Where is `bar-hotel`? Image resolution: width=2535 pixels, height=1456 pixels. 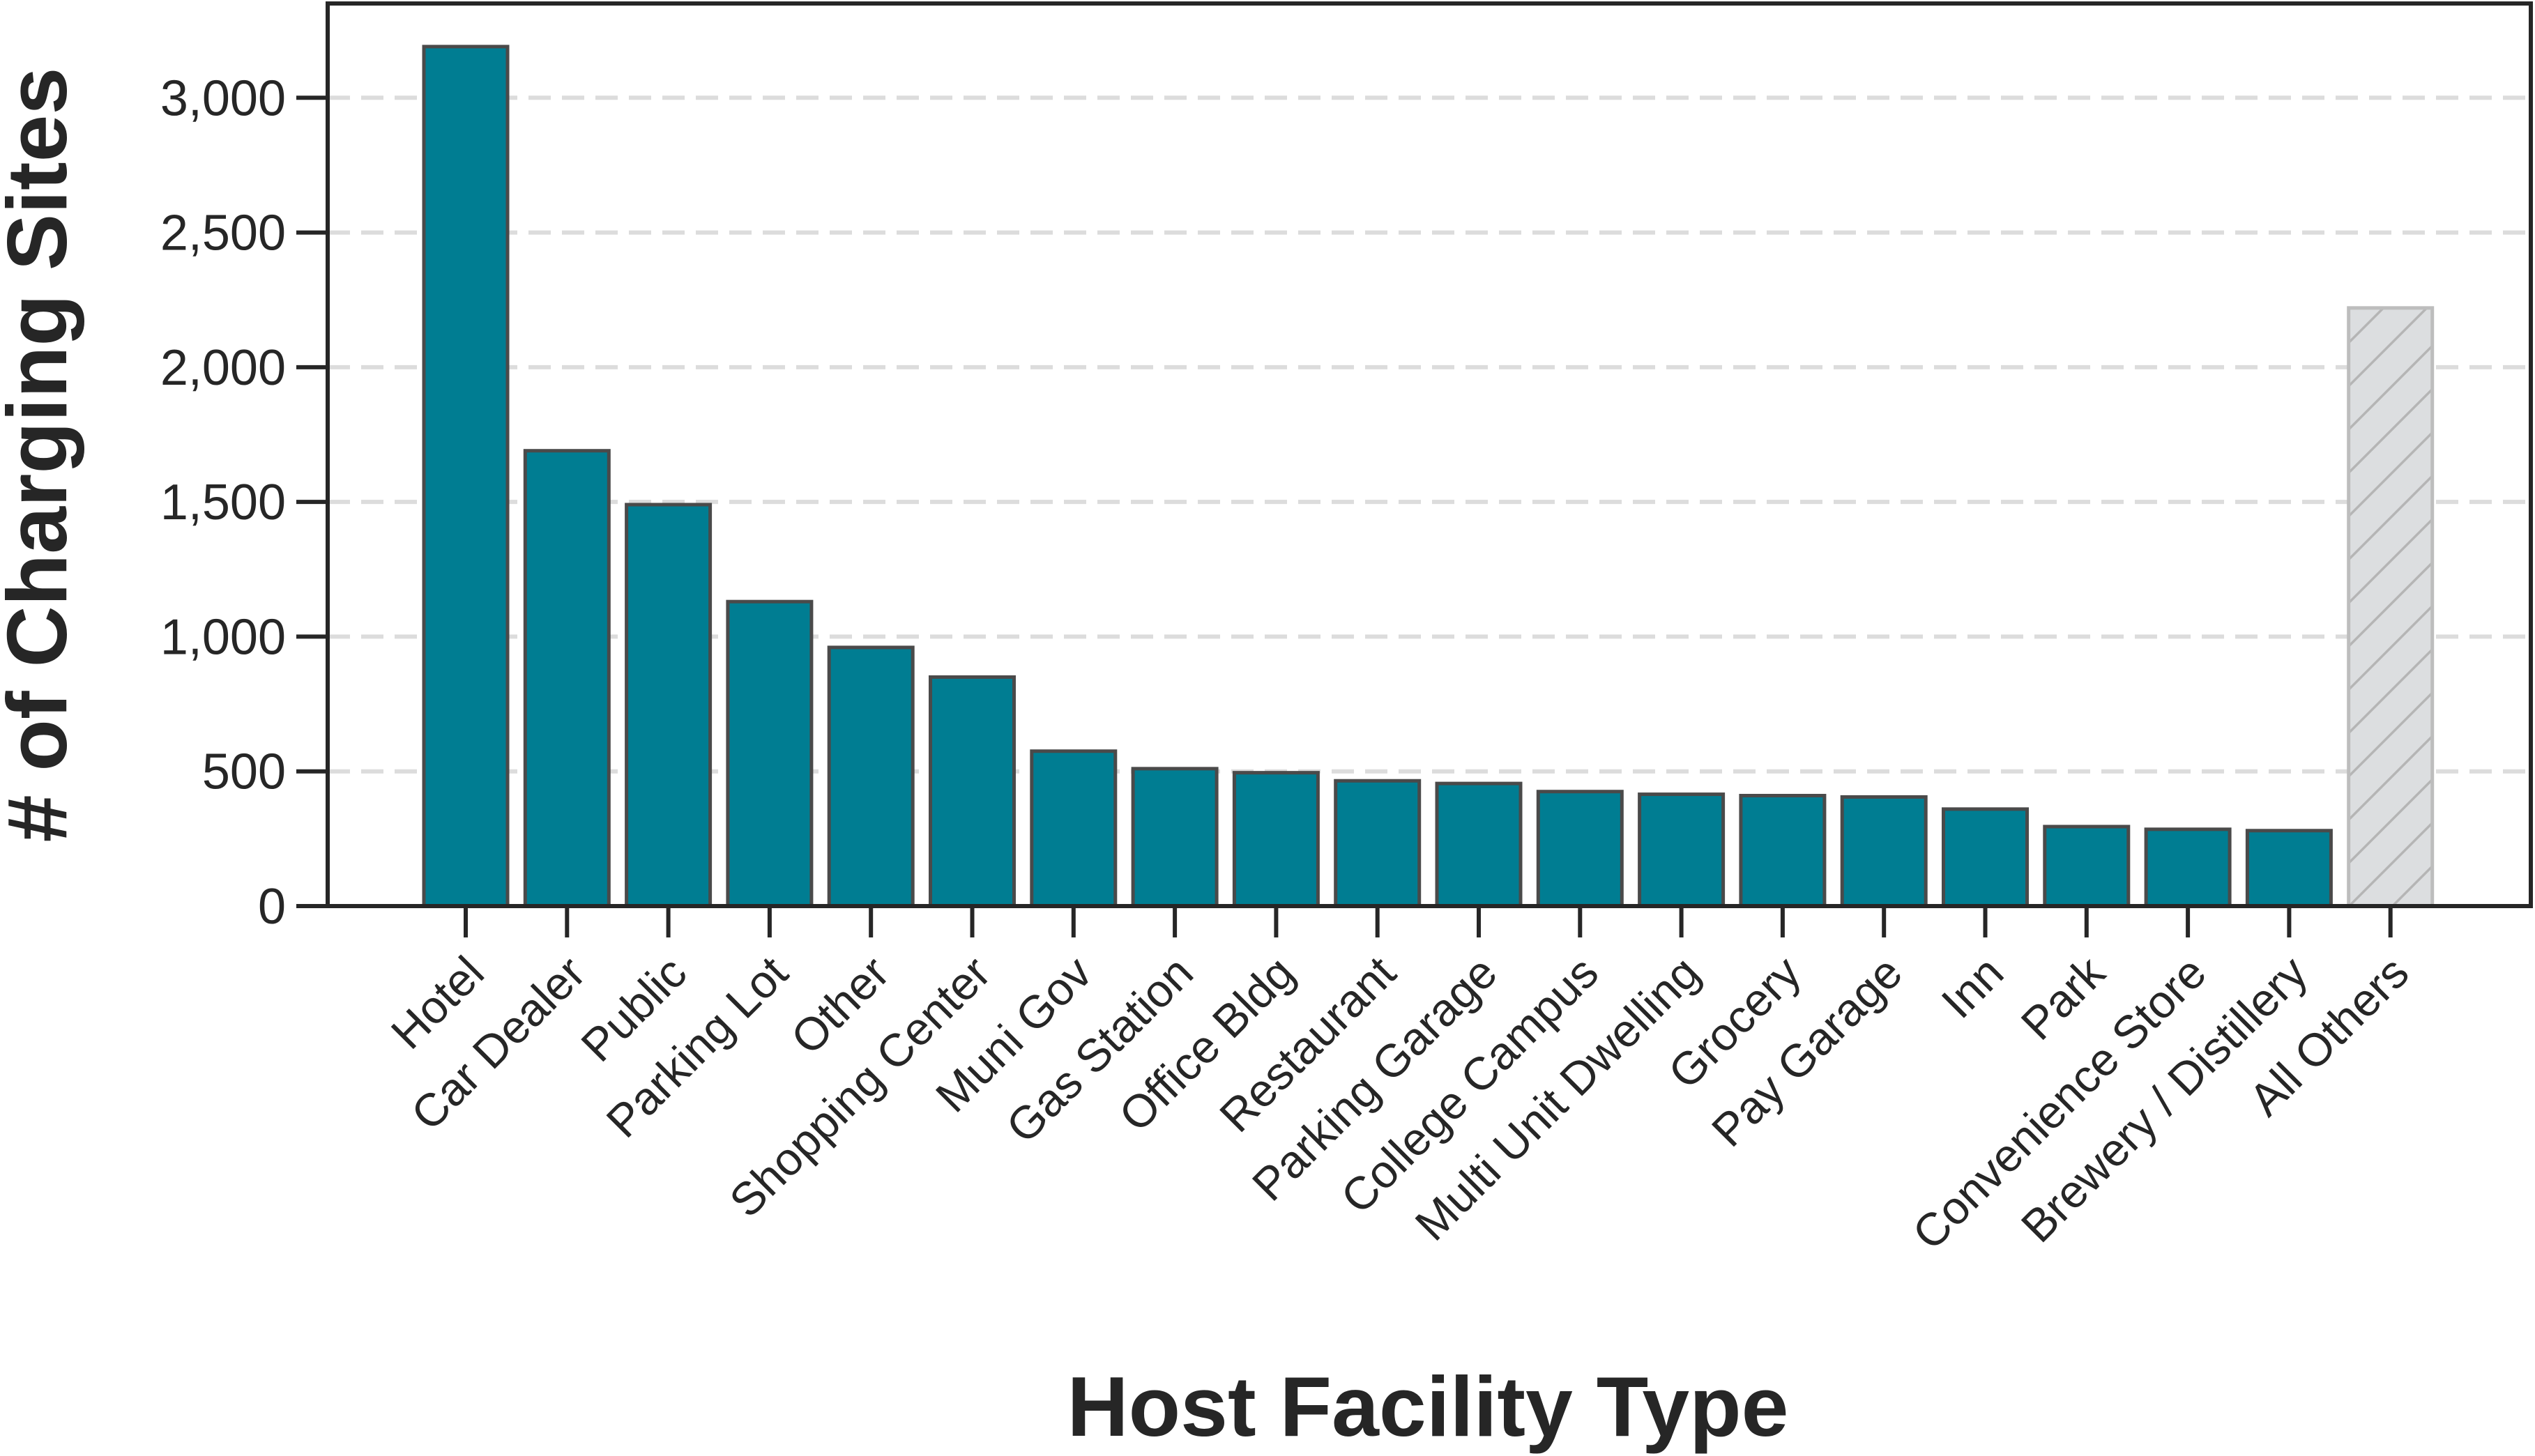
bar-hotel is located at coordinates (466, 476).